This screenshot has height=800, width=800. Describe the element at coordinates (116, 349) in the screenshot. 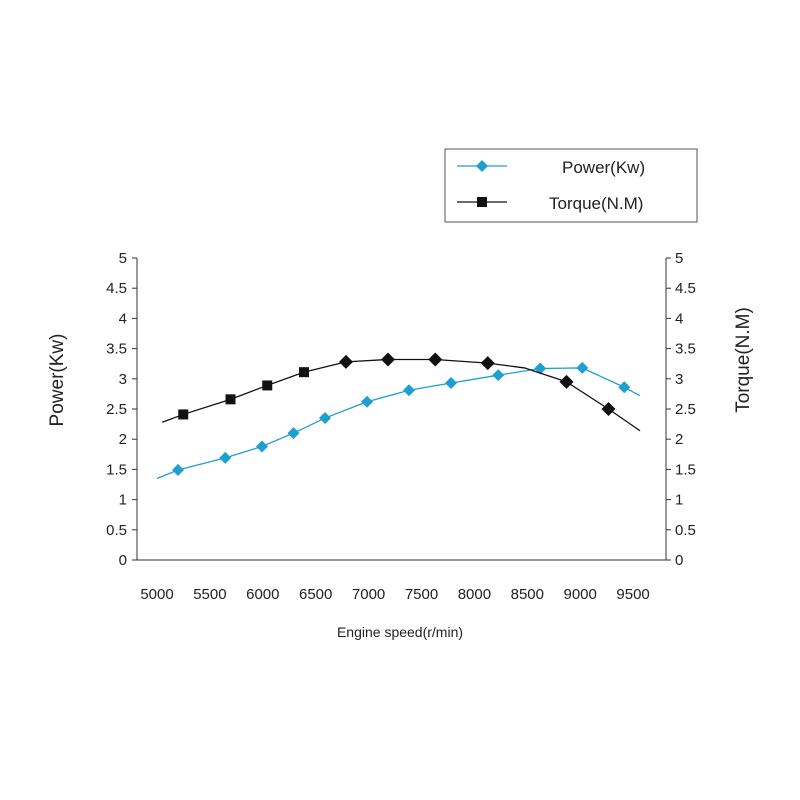

I see `y-tick-label-left: 3.5` at that location.